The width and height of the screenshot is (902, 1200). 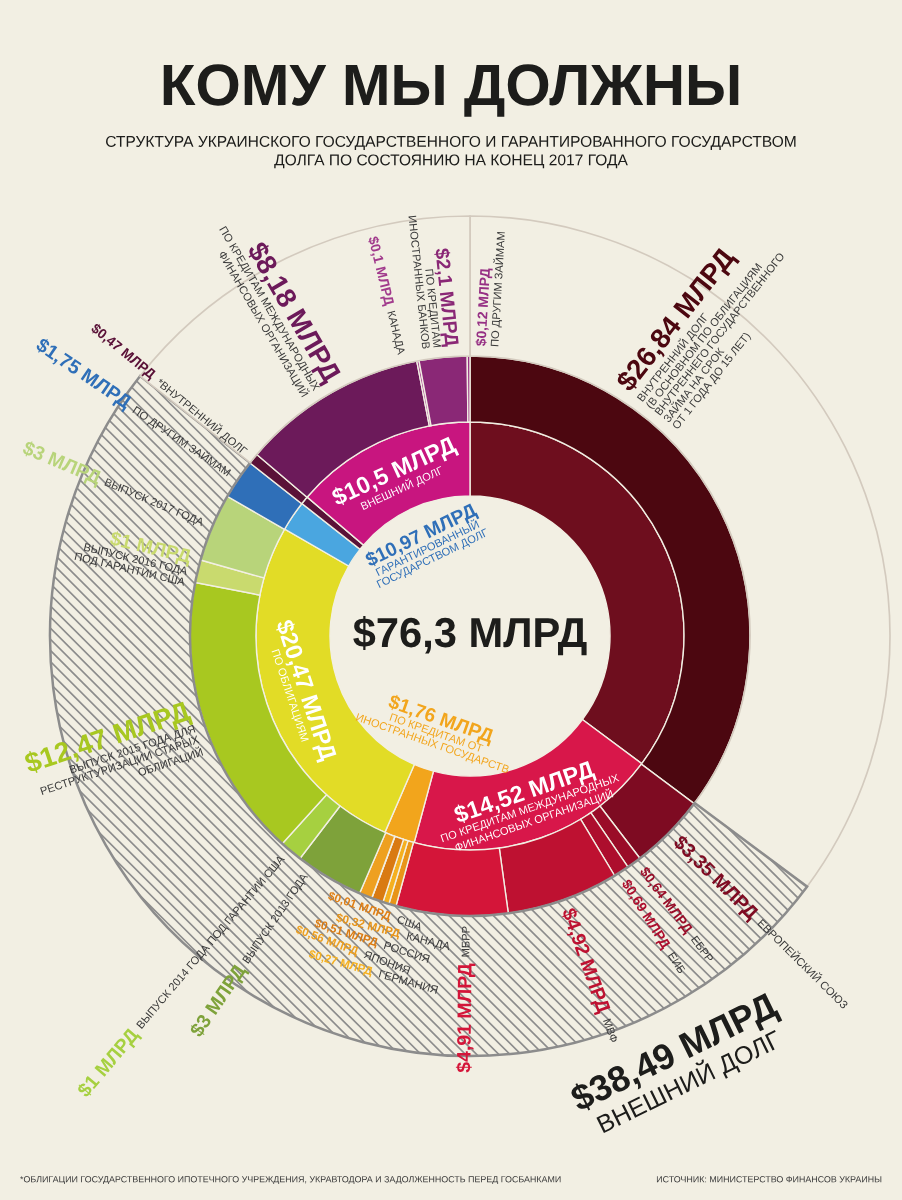 I want to click on chart-title: КОМУ МЫ ДОЛЖНЫ, so click(x=451, y=90).